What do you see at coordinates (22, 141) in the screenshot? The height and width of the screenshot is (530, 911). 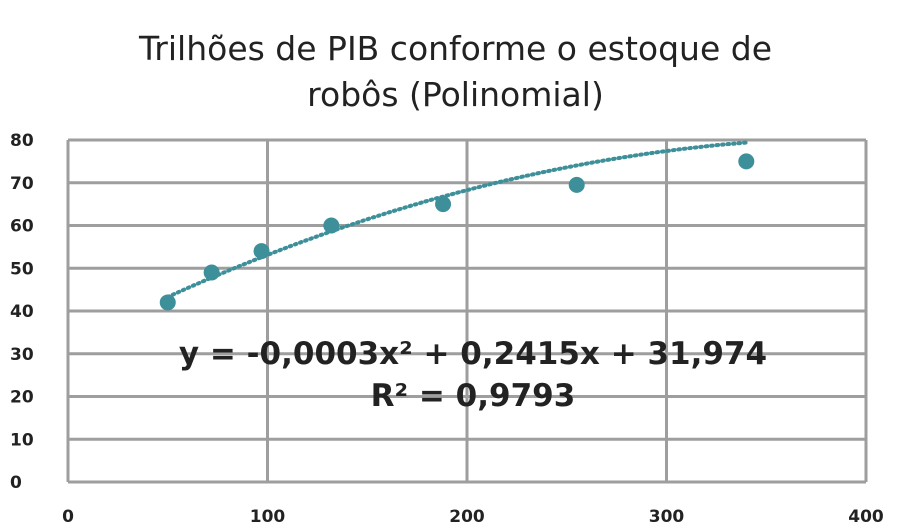 I see `y-tick-label: 80` at bounding box center [22, 141].